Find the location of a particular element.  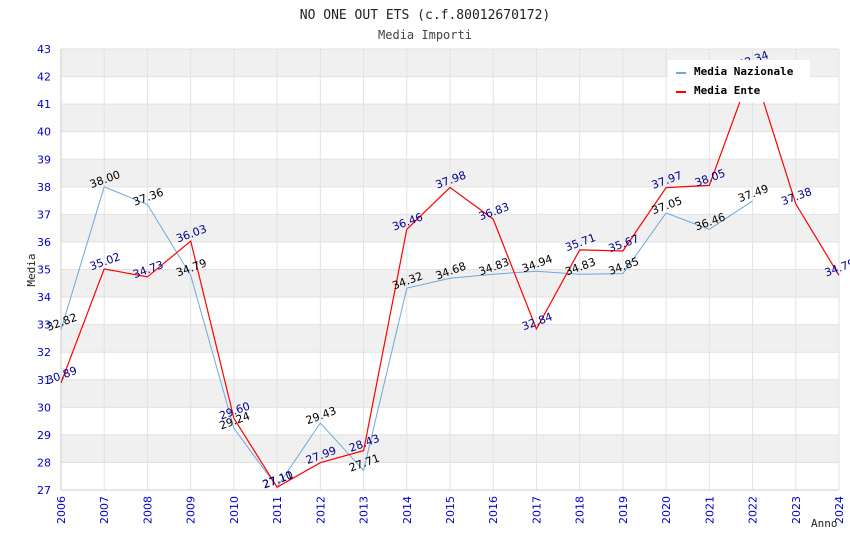

x-tick-label: 2021 is located at coordinates (709, 510).